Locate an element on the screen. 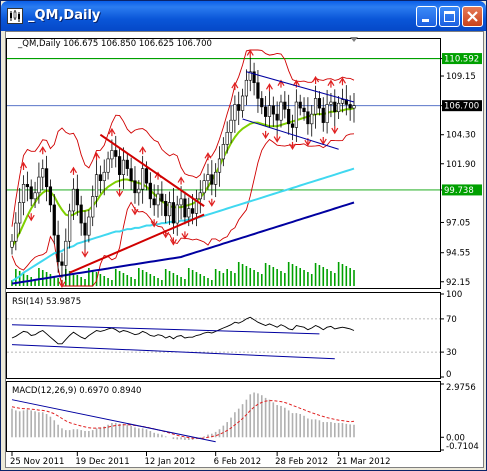 This screenshot has height=471, width=487. svg-text: 110.592 is located at coordinates (461, 60).